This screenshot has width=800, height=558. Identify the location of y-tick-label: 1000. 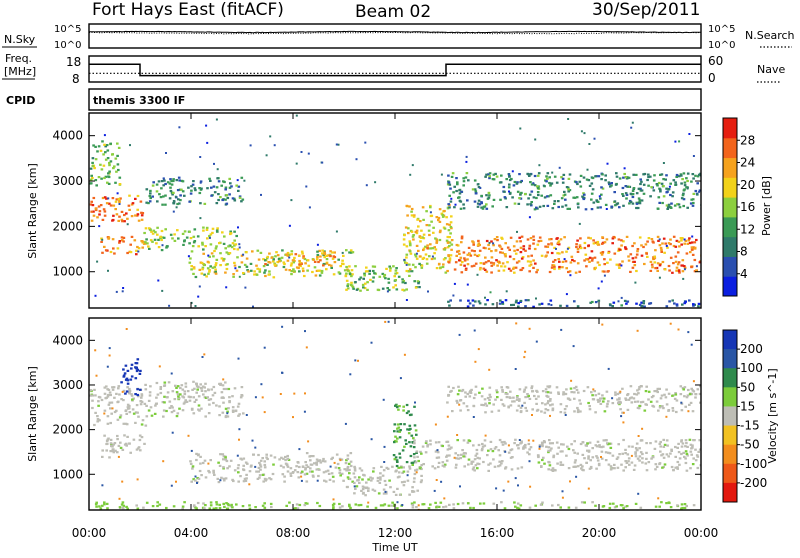
(67, 272).